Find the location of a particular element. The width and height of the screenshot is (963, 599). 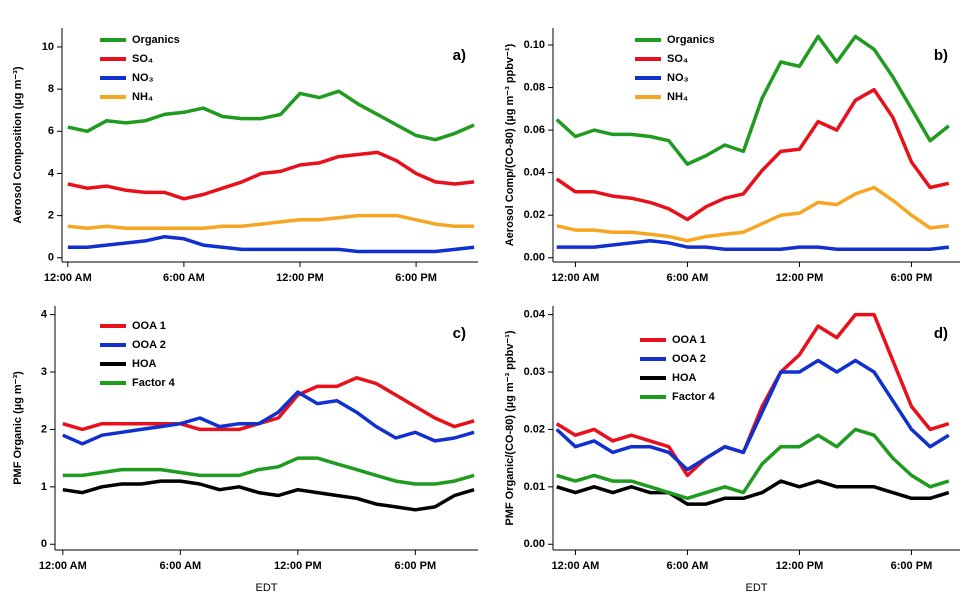

y-axis-label: PMF Organic (µg m⁻³) is located at coordinates (18, 428).